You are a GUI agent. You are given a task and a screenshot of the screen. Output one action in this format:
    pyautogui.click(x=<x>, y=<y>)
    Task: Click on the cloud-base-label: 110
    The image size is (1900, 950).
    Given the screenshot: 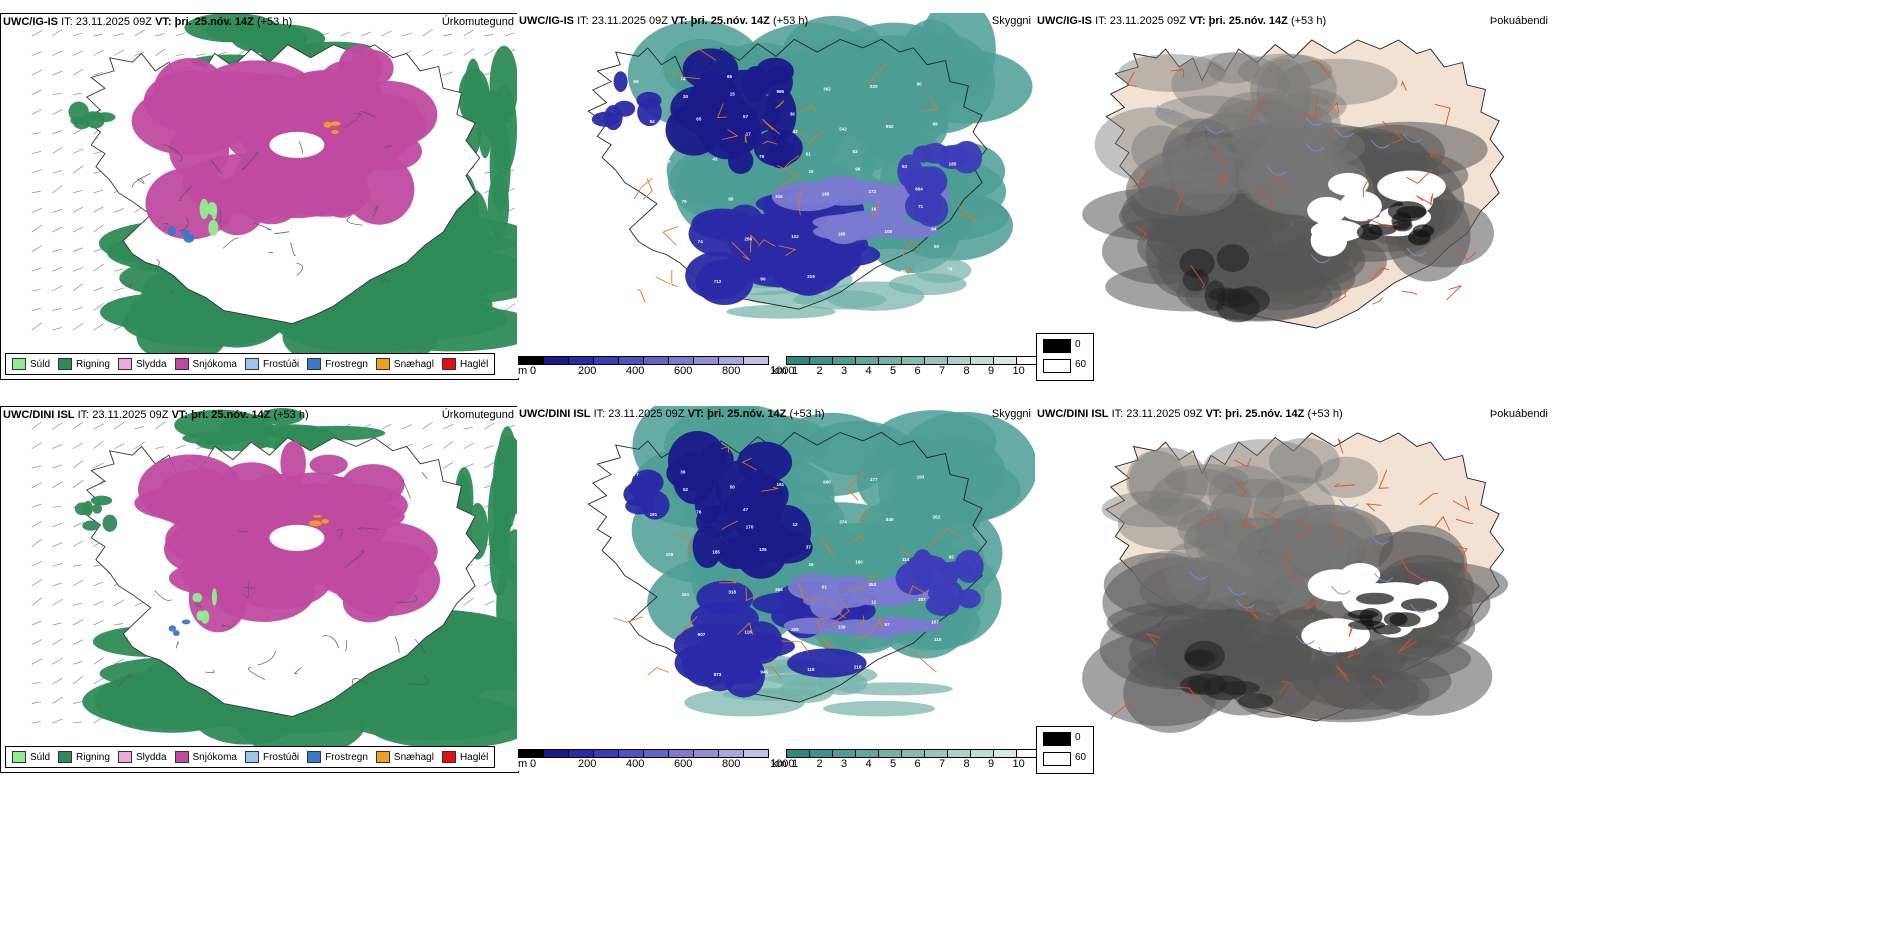 What is the action you would take?
    pyautogui.click(x=938, y=639)
    